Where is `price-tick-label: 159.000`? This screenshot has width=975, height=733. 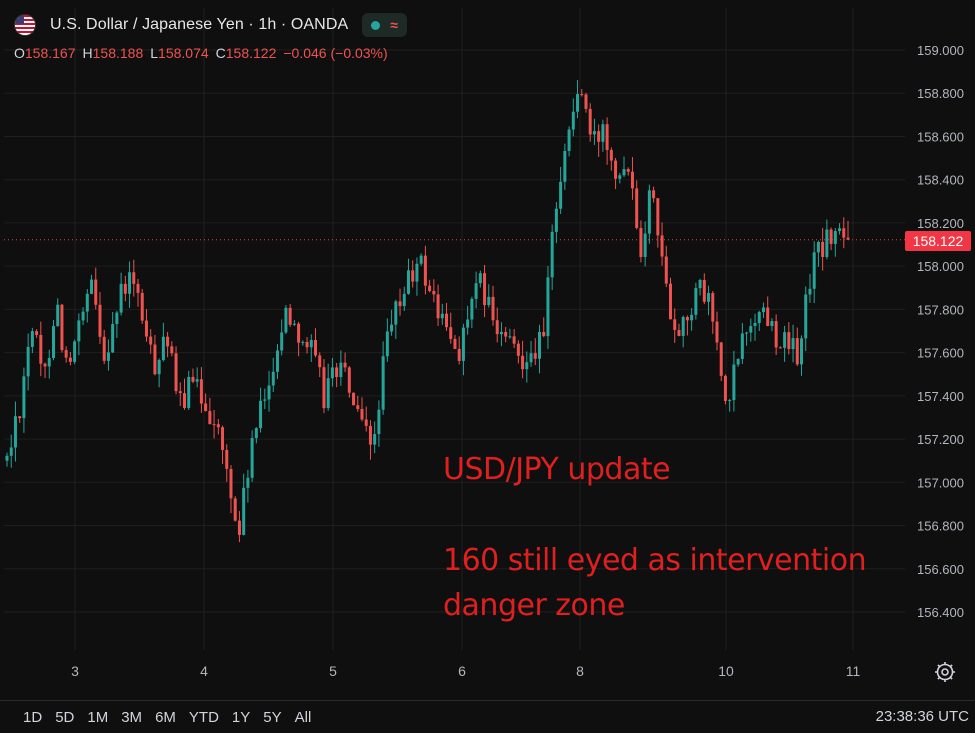 price-tick-label: 159.000 is located at coordinates (940, 50).